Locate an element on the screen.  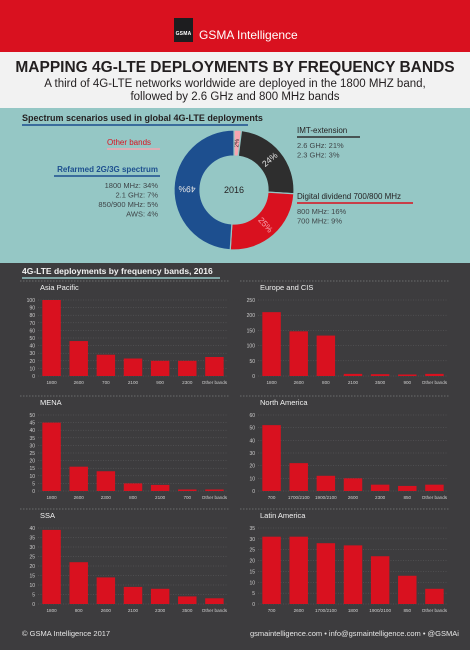
y-tick-label: 40 is located at coordinates (32, 347).